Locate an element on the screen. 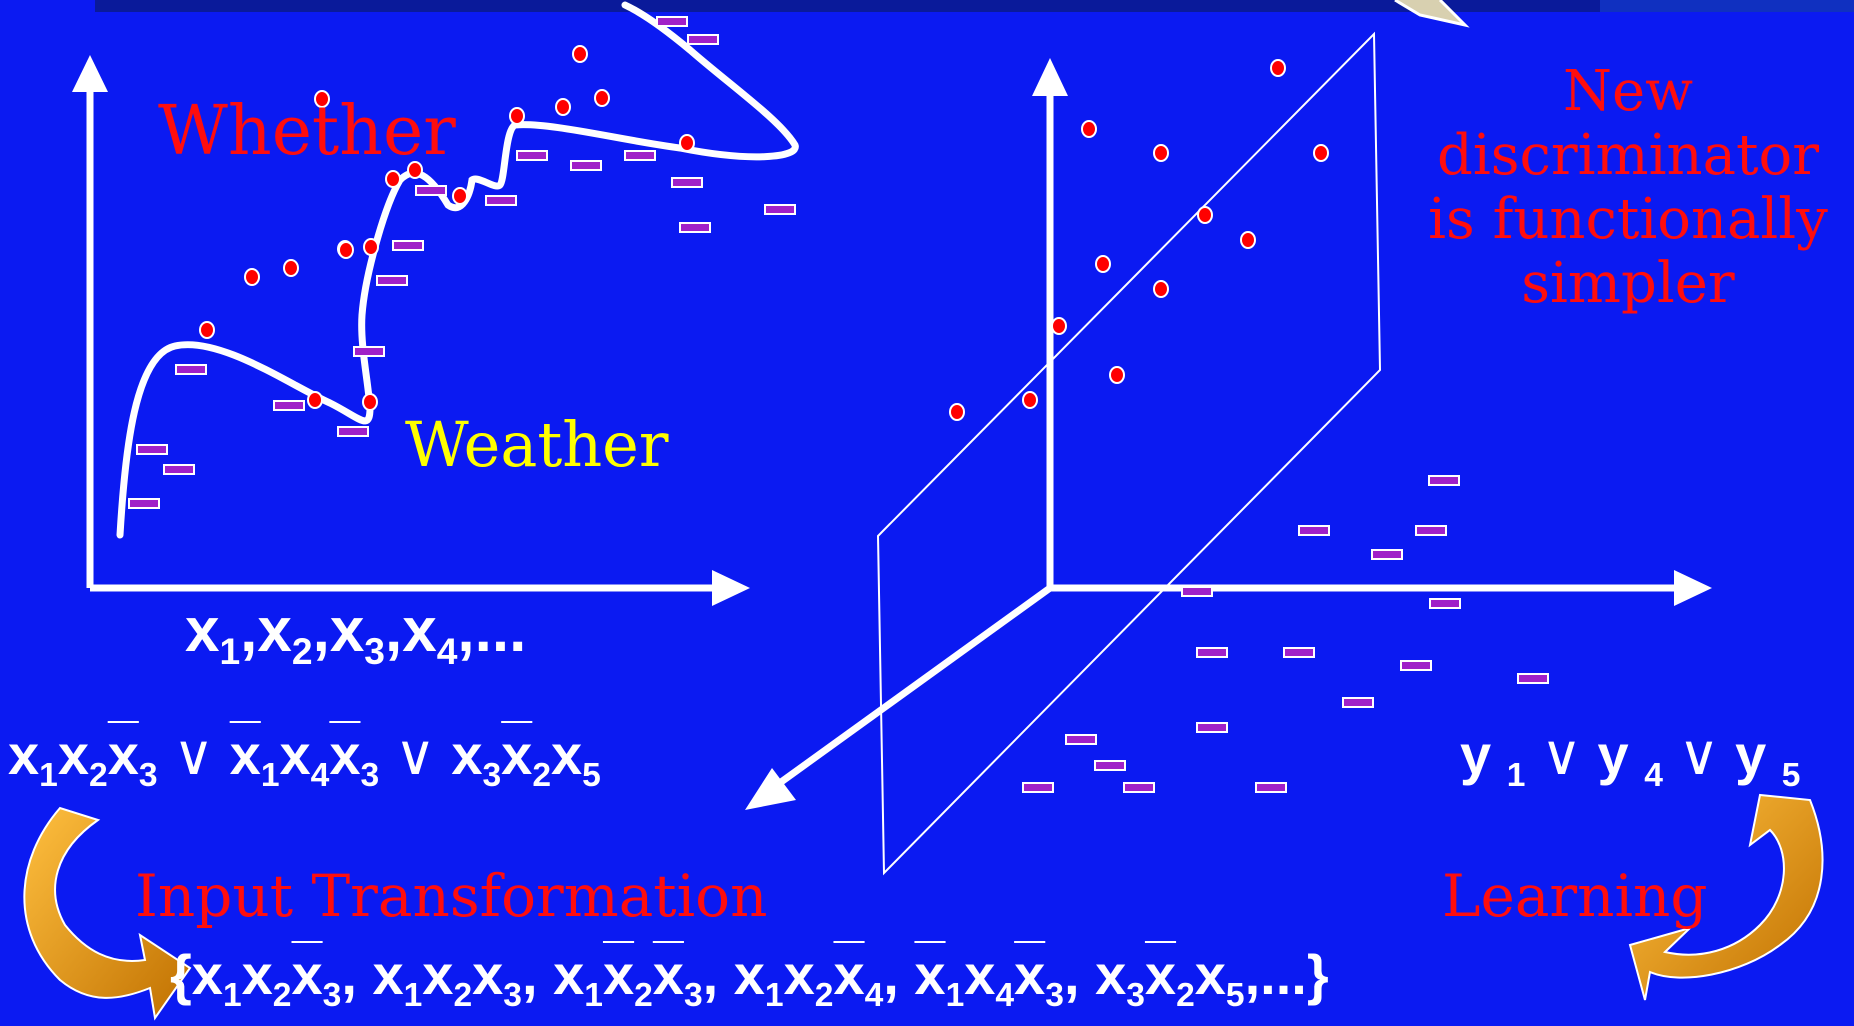 The height and width of the screenshot is (1026, 1854). weather-label: Weather is located at coordinates (537, 444).